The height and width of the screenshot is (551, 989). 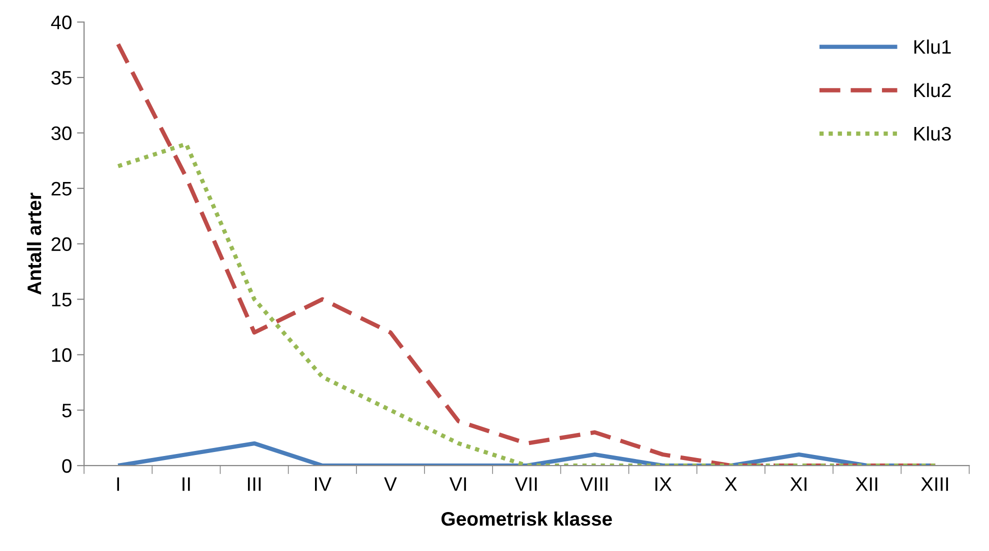 I want to click on y-tick-label: 0, so click(x=67, y=466).